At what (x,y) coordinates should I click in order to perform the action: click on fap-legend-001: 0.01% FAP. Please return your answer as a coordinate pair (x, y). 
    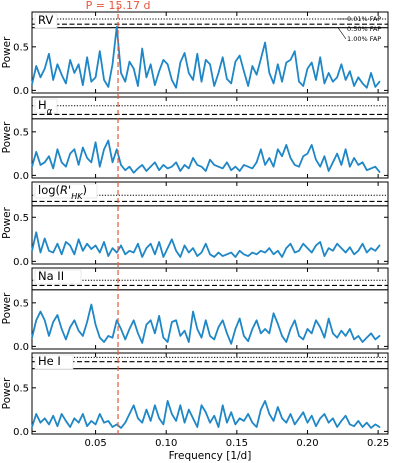
    Looking at the image, I should click on (364, 19).